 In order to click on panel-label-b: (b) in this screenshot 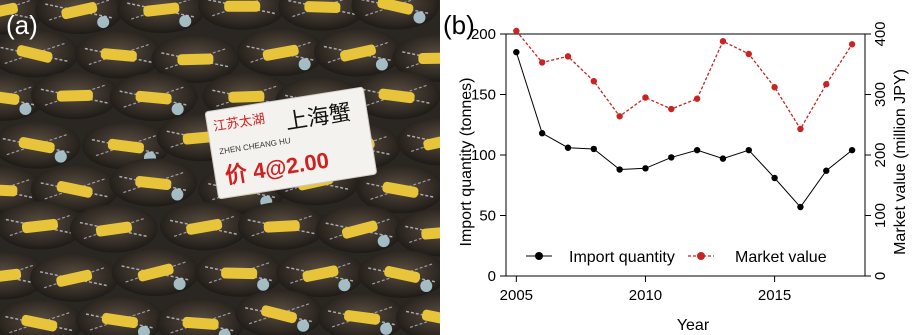, I will do `click(459, 25)`.